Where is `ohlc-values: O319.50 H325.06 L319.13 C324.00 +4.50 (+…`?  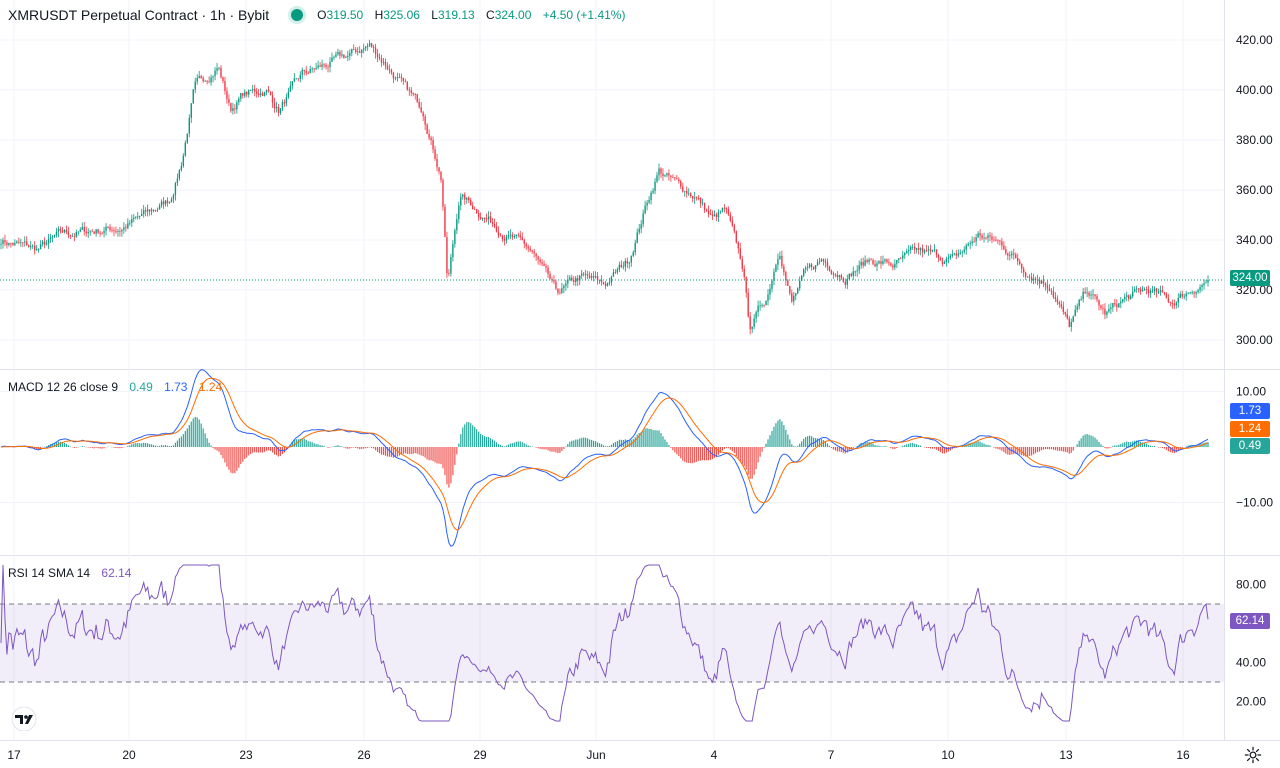
ohlc-values: O319.50 H325.06 L319.13 C324.00 +4.50 (+… is located at coordinates (475, 15).